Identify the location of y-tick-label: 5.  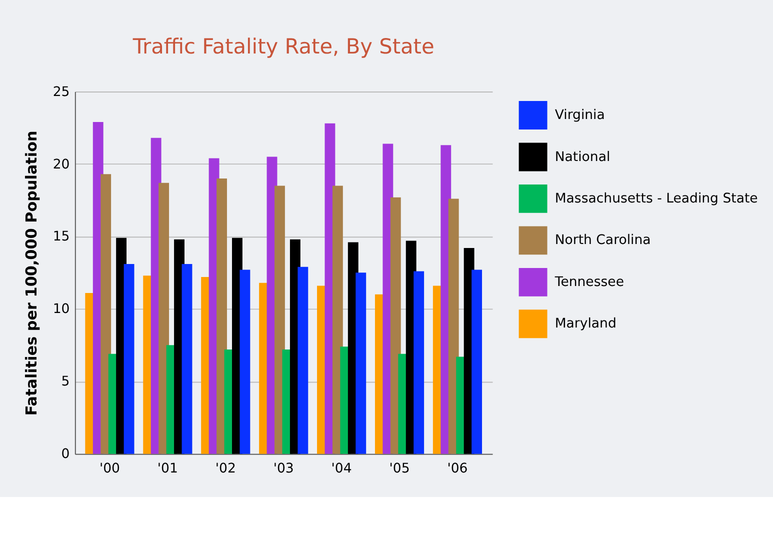
(65, 382).